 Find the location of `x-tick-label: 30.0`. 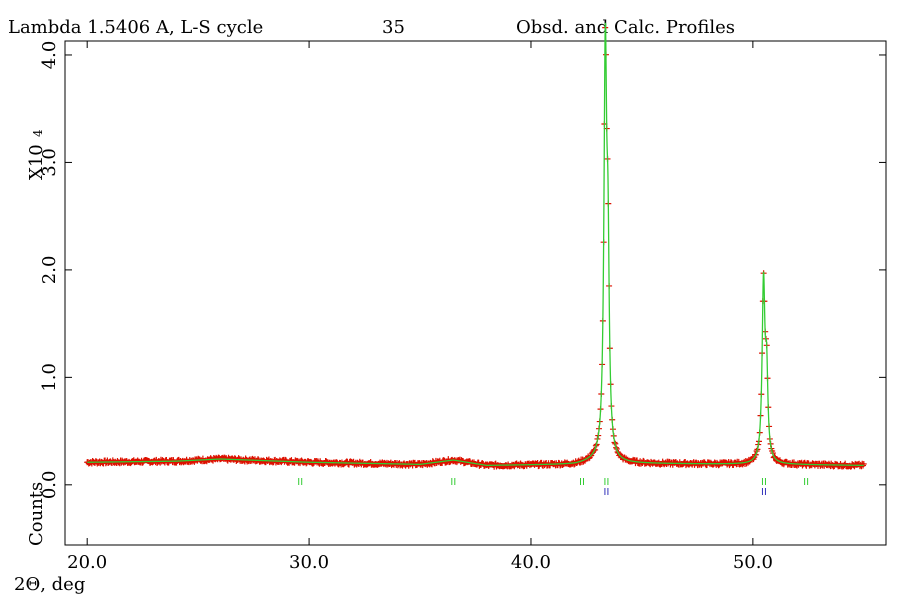

x-tick-label: 30.0 is located at coordinates (309, 562).